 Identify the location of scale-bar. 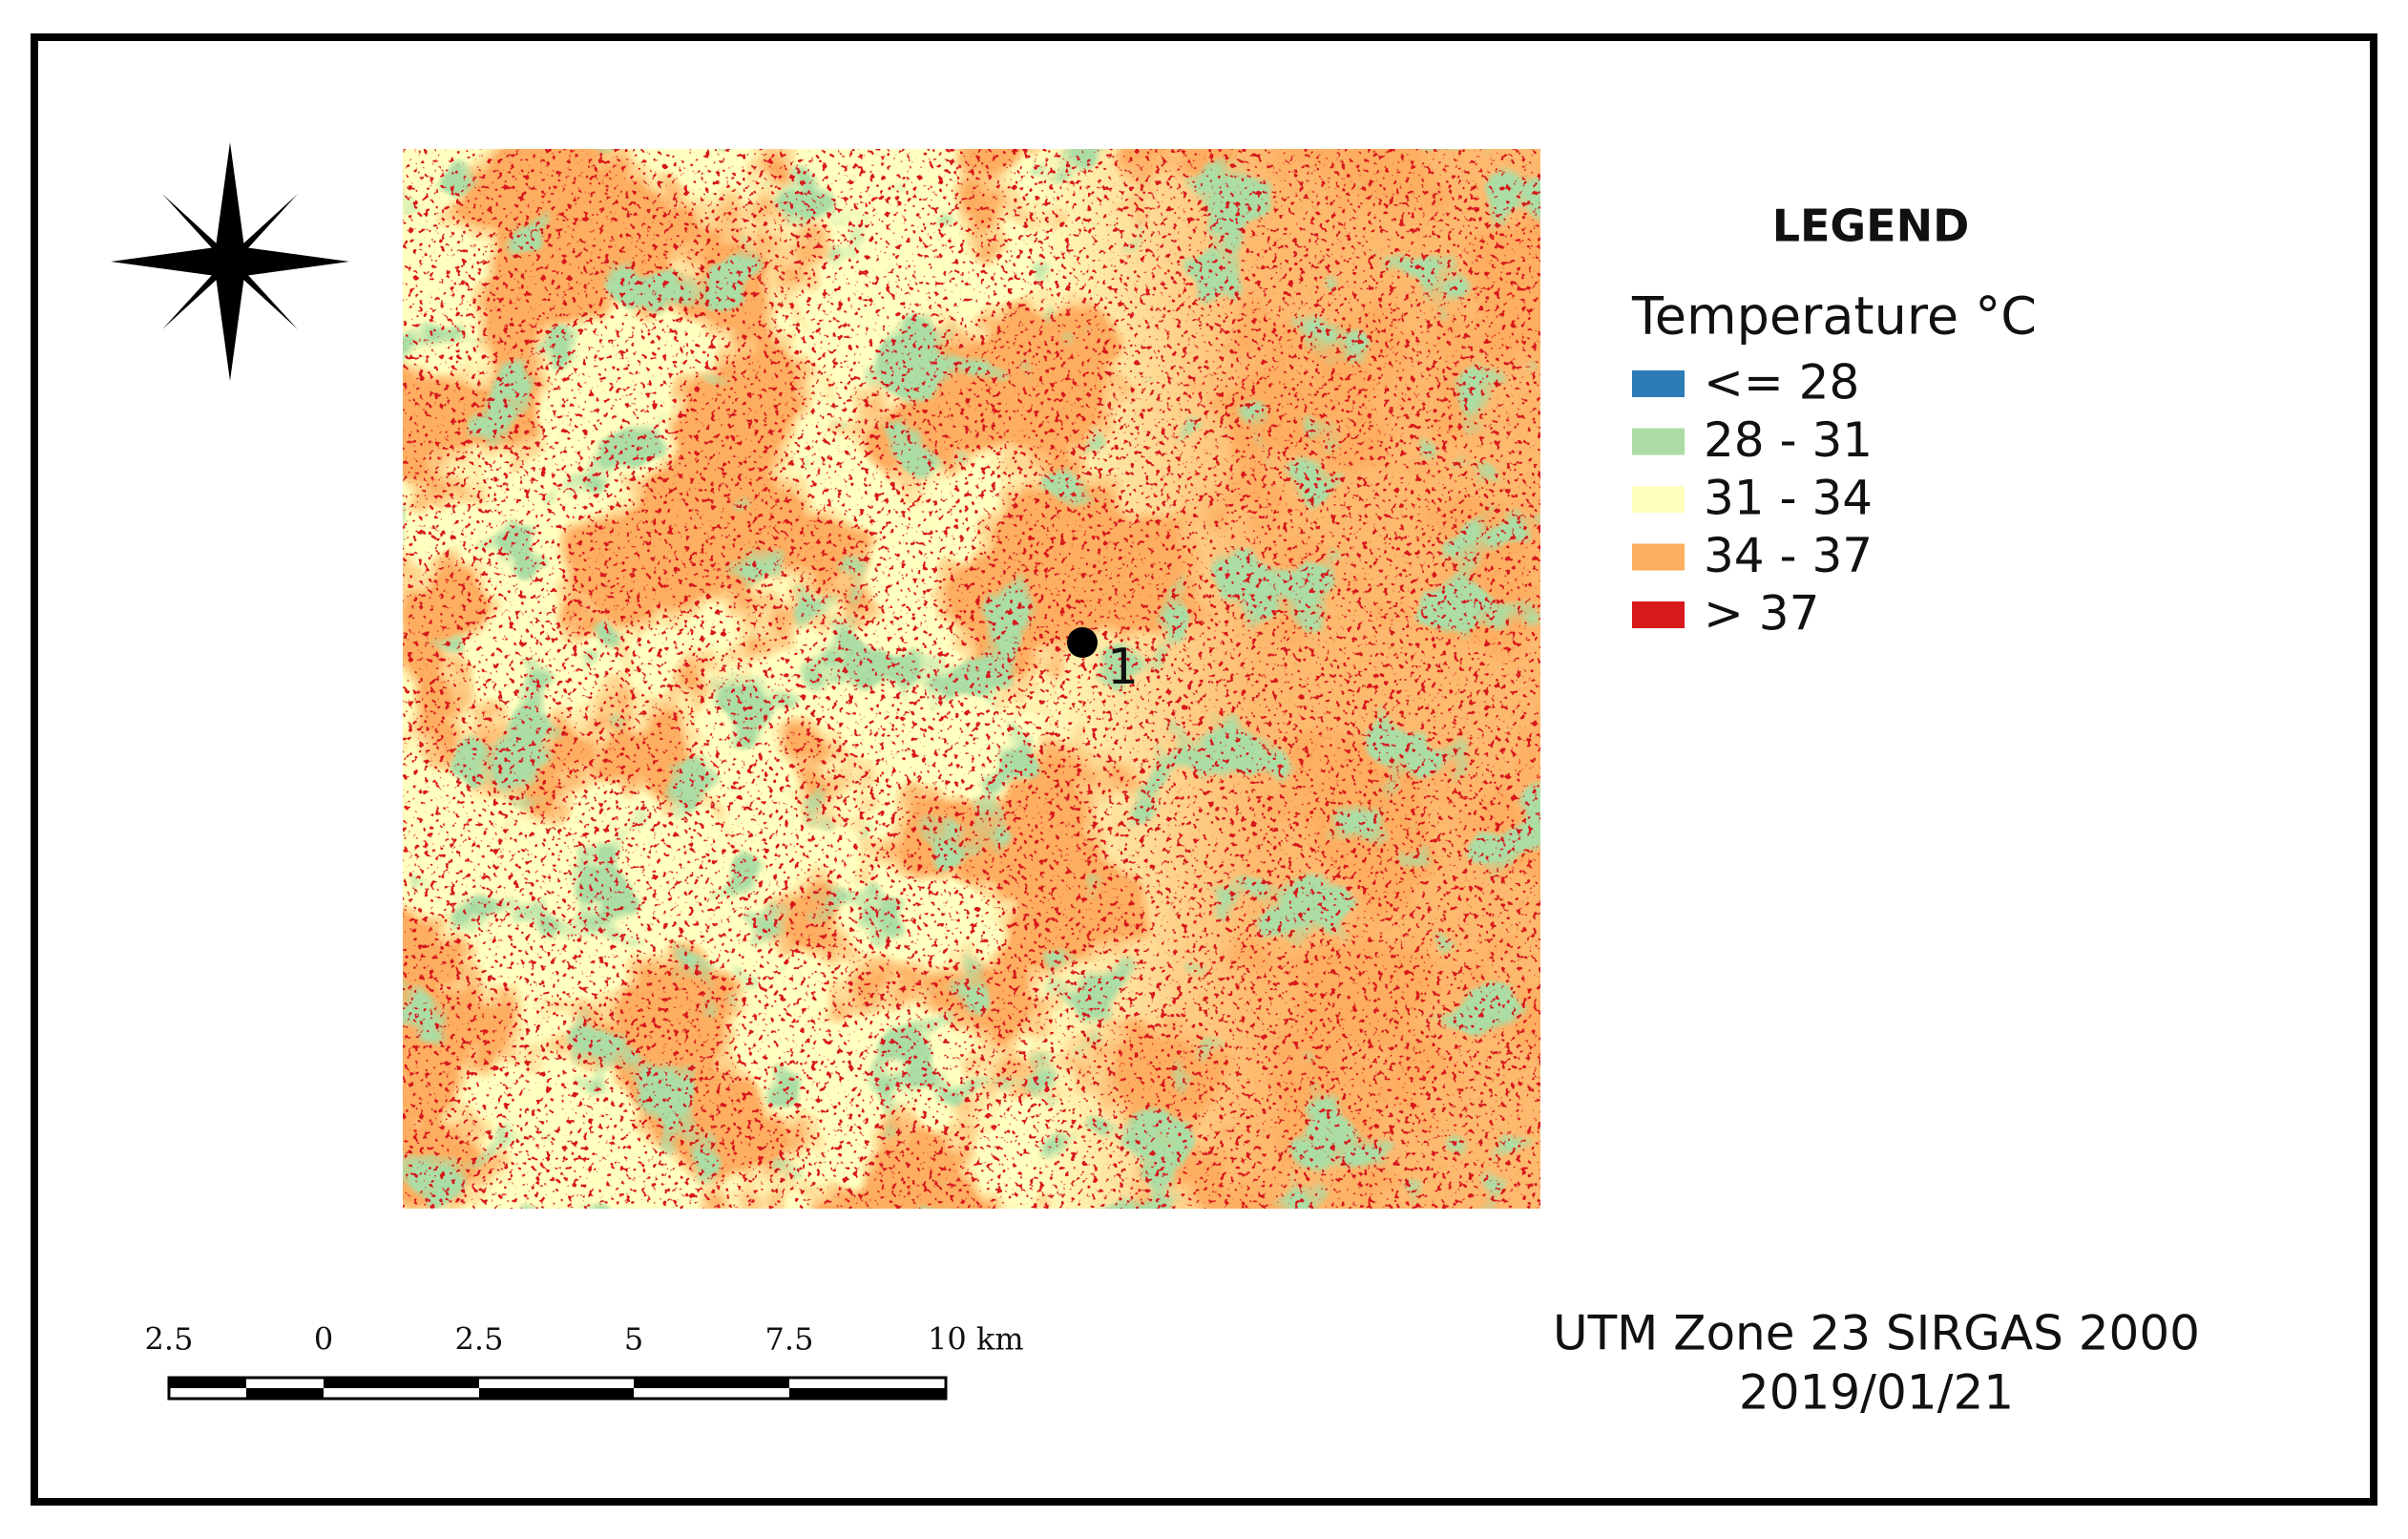
(558, 1388).